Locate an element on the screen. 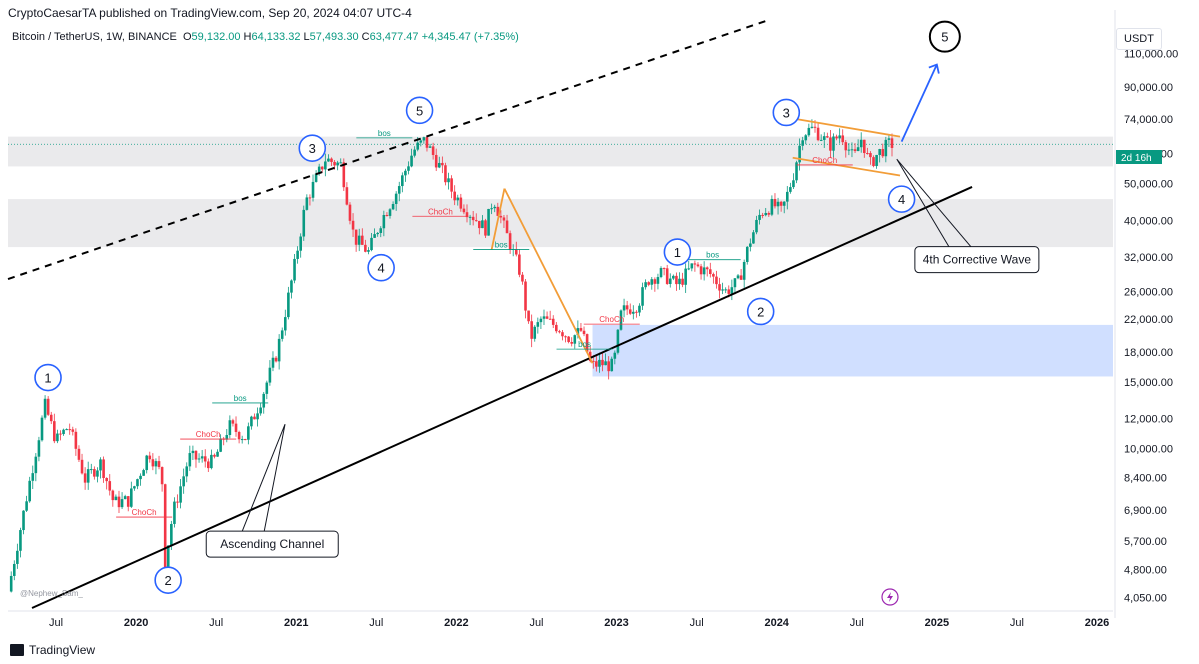 This screenshot has height=664, width=1199. structure-label: bos is located at coordinates (384, 133).